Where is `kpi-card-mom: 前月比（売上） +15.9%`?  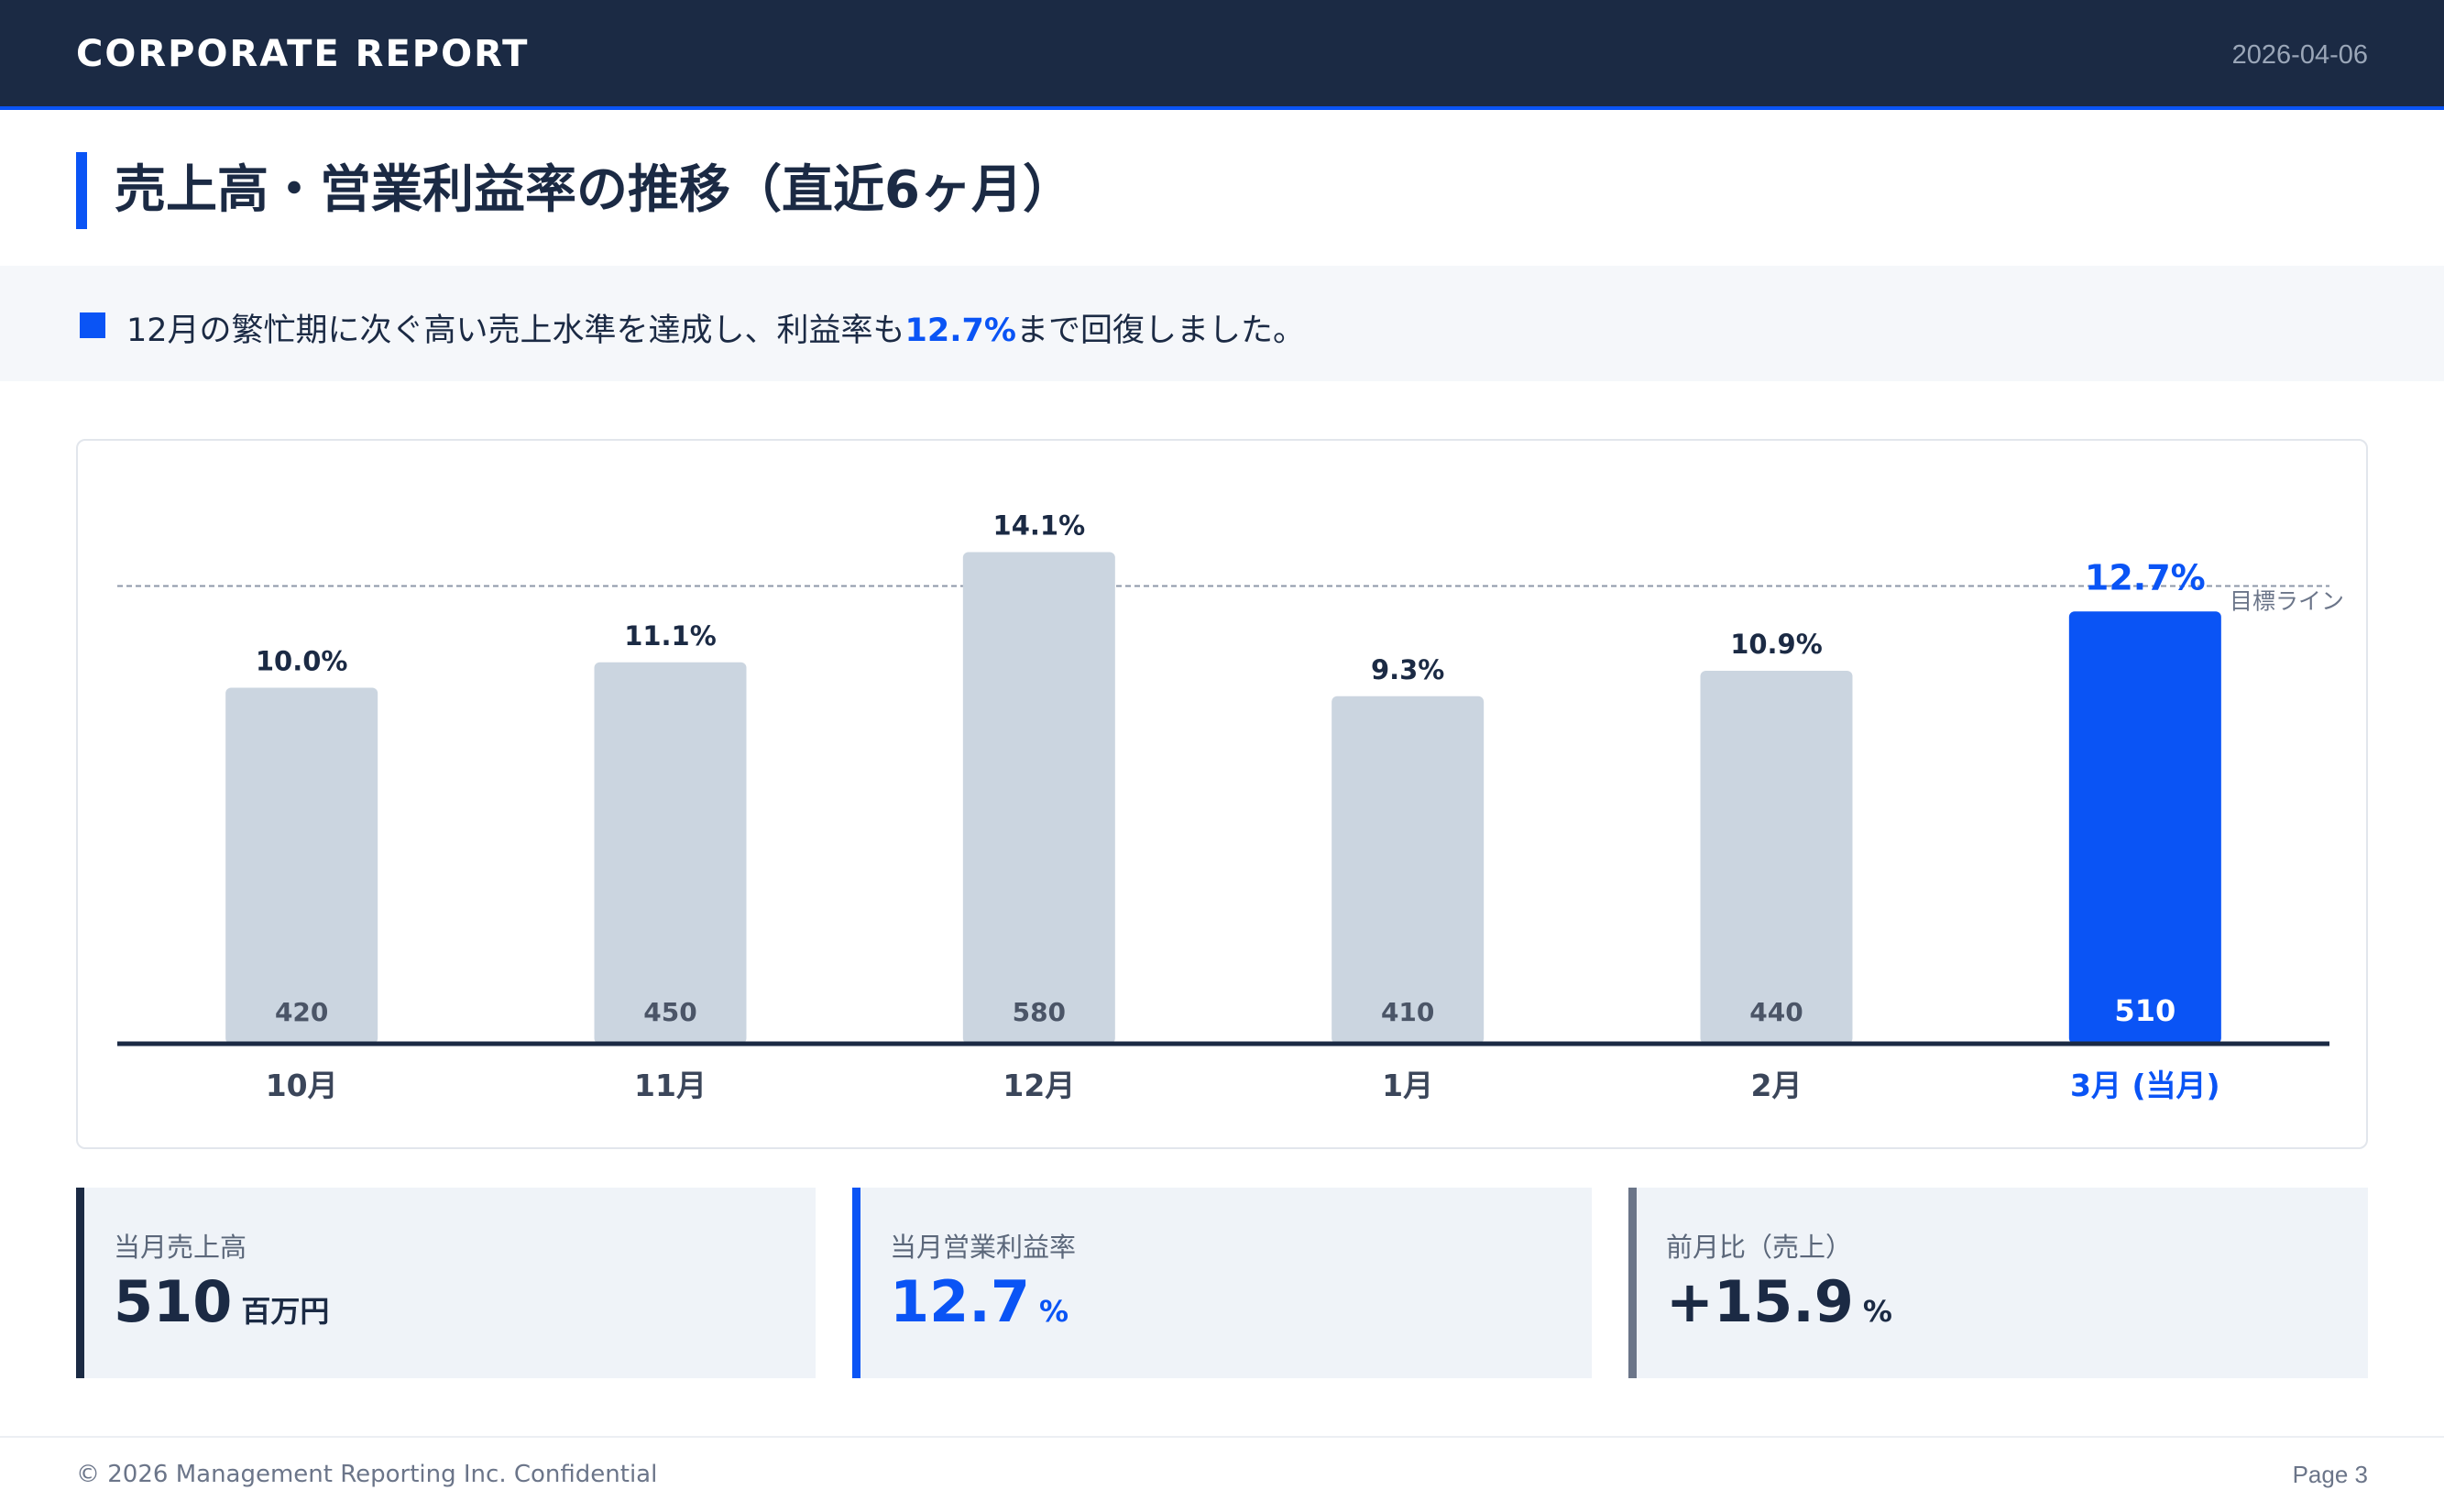 kpi-card-mom: 前月比（売上） +15.9% is located at coordinates (1998, 1283).